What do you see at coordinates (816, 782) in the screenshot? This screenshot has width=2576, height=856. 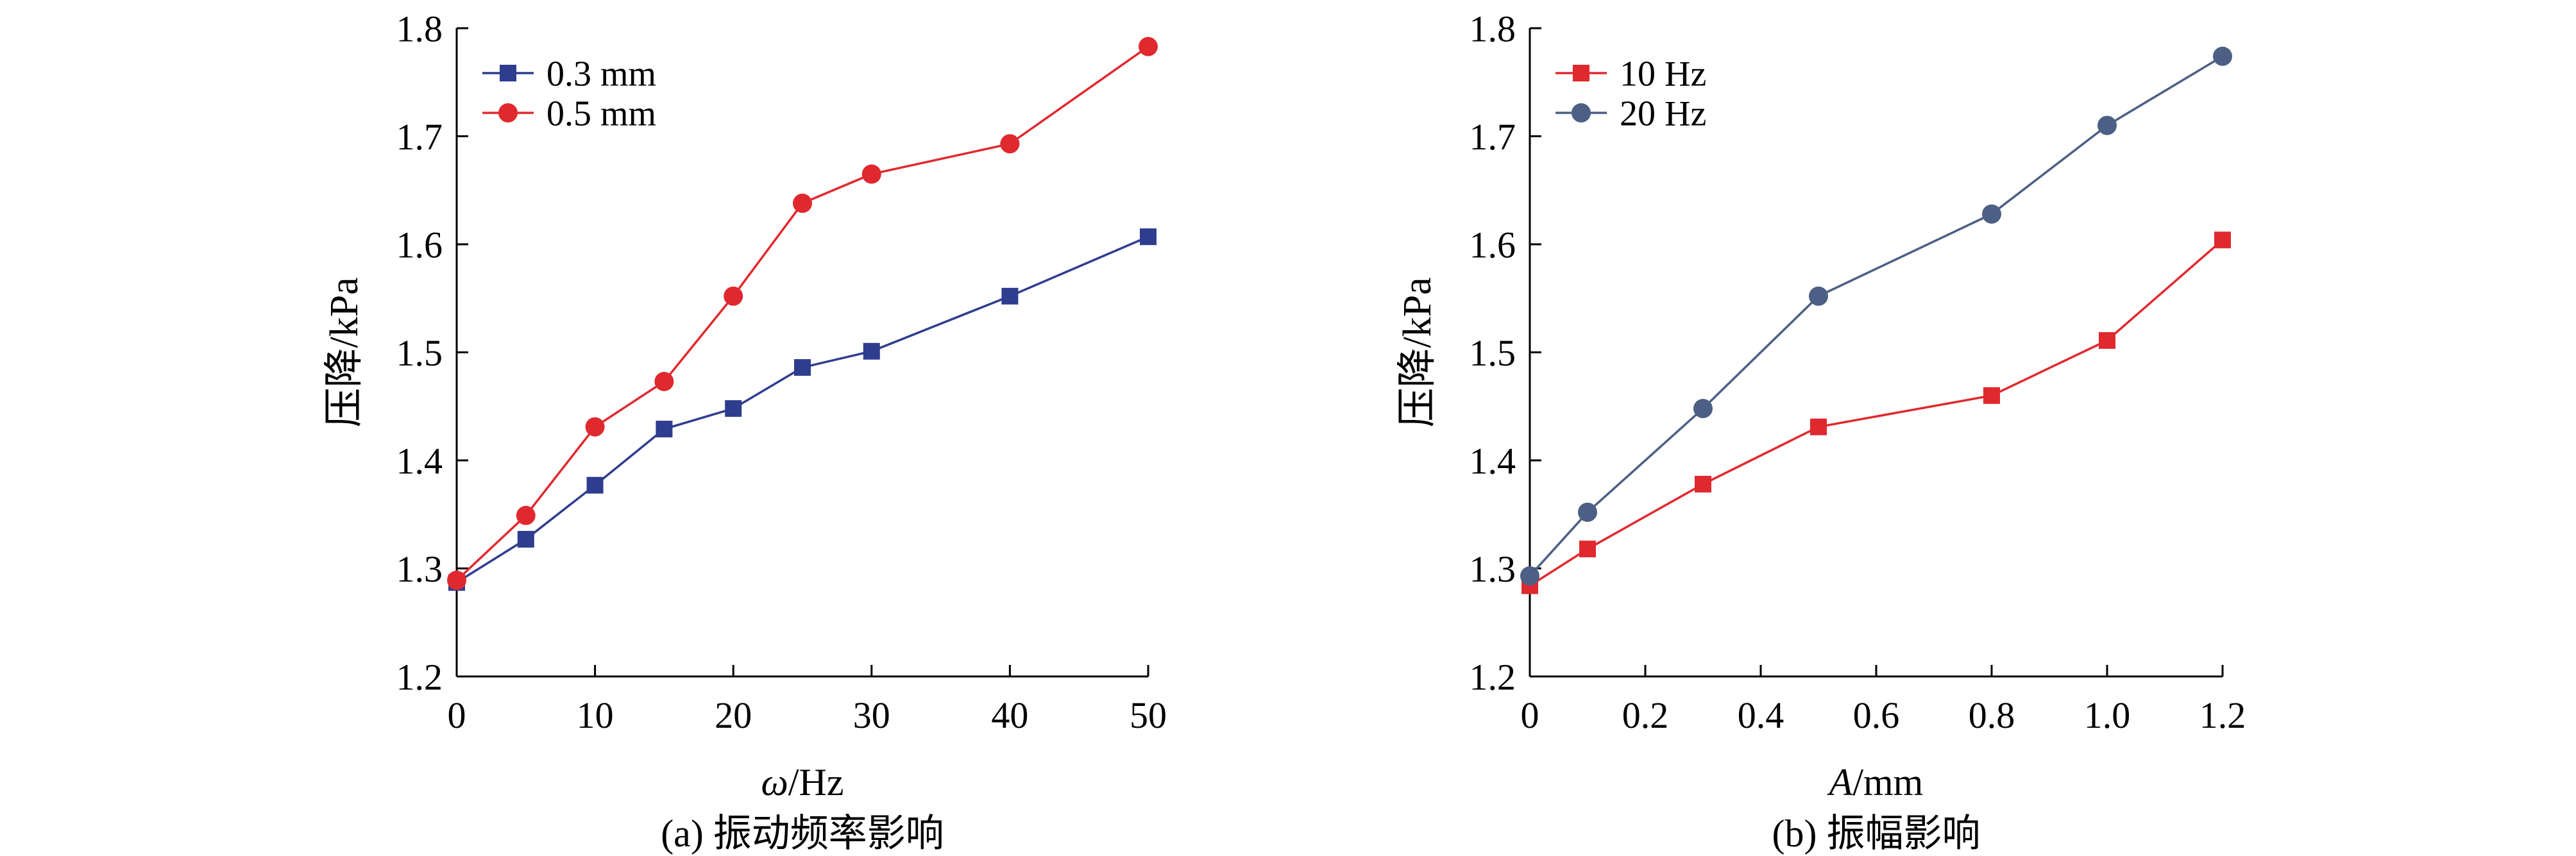 I see `panel-a-x-axis-unit: /Hz` at bounding box center [816, 782].